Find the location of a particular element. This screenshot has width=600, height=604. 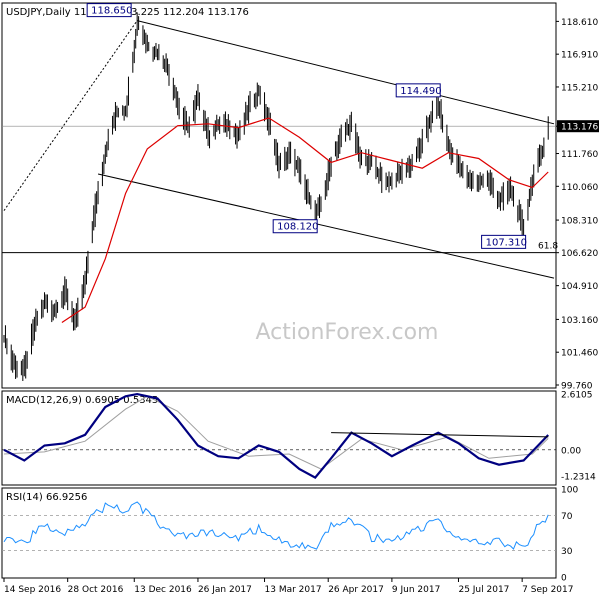

x-tick-label: 28 Oct 2016 is located at coordinates (96, 590).